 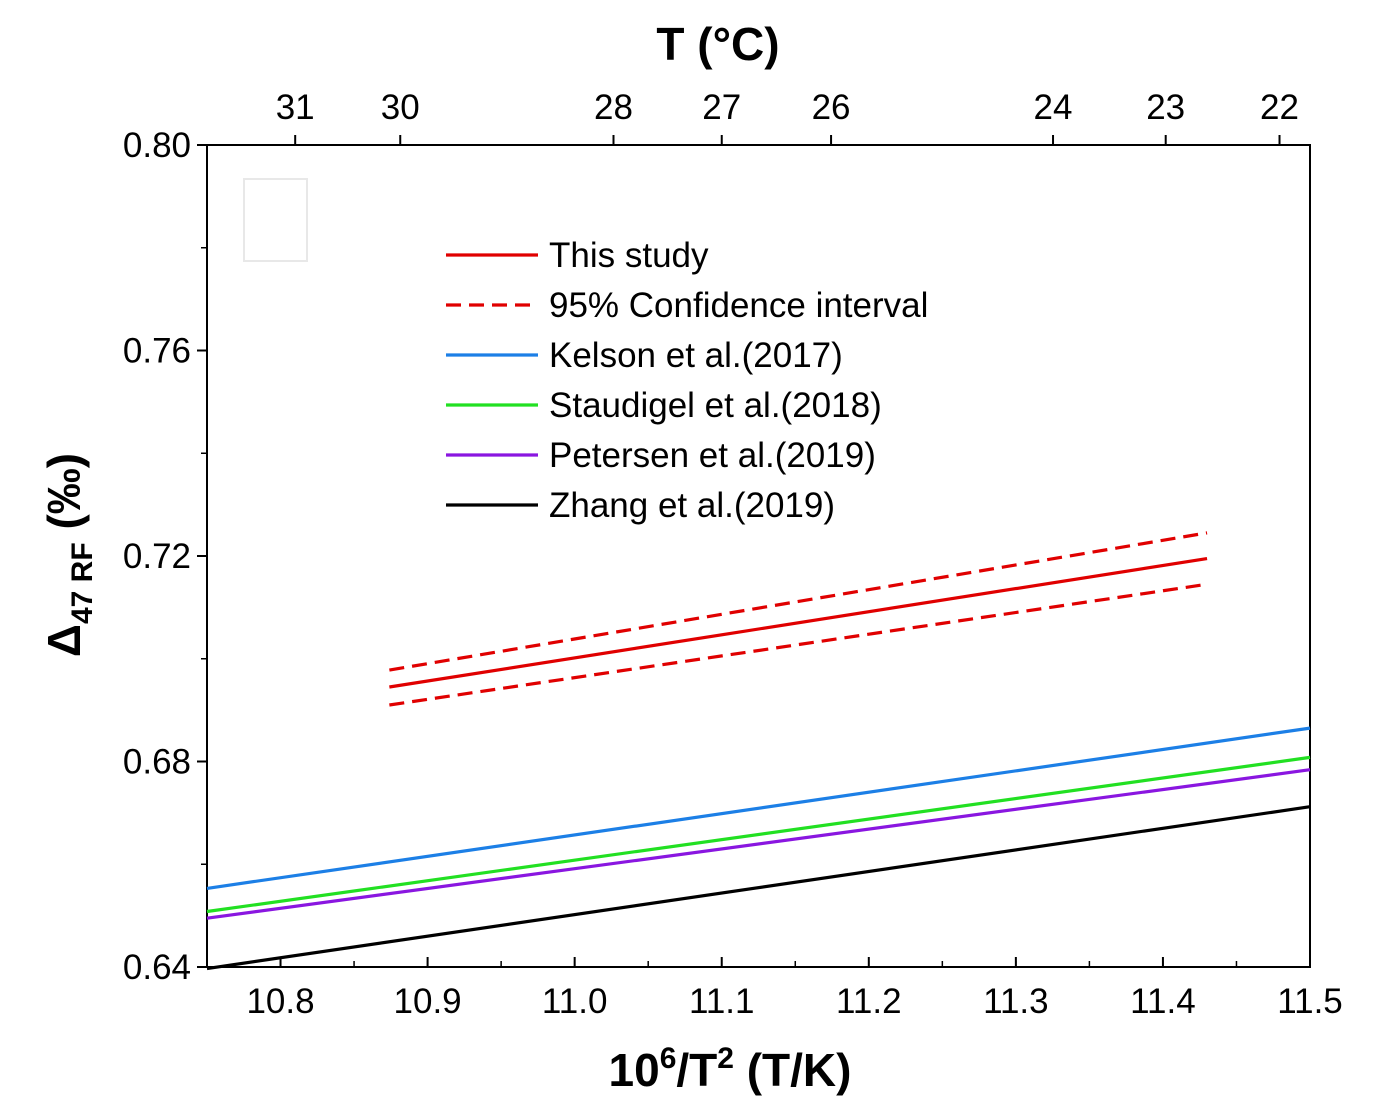 I want to click on x-axis-title-sup2: 2, so click(x=725, y=1058).